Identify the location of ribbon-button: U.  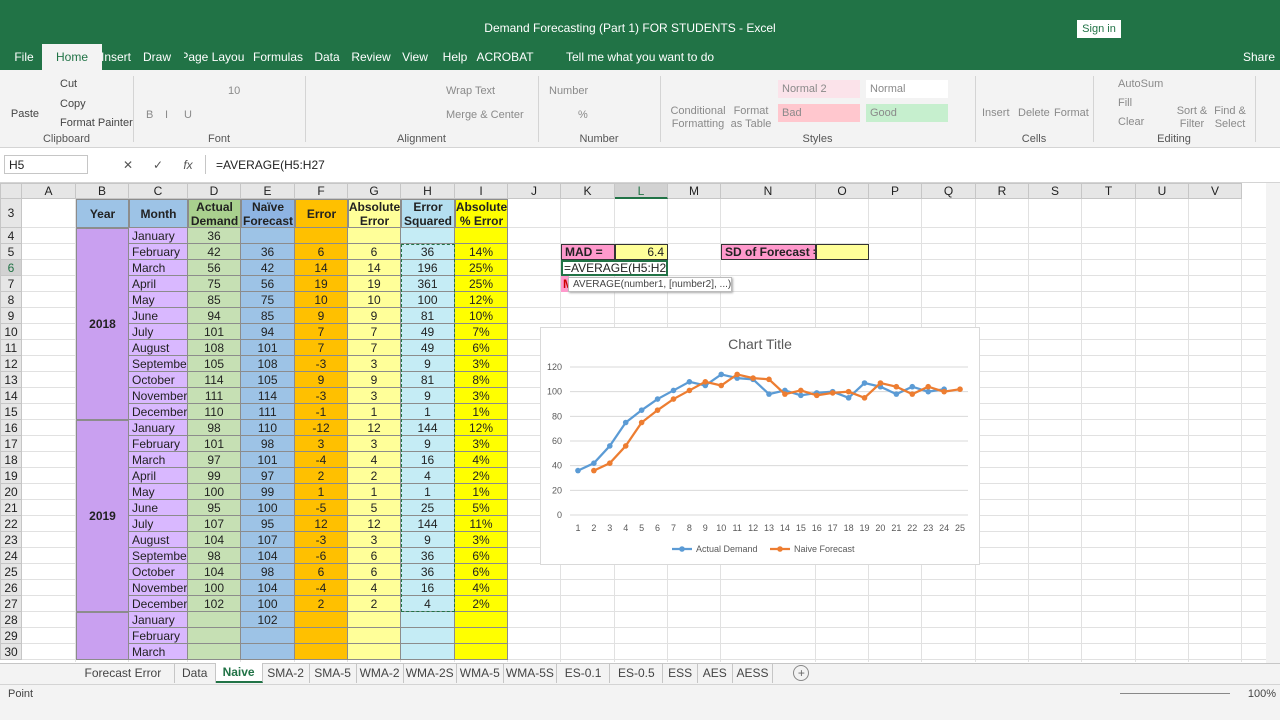
(188, 115).